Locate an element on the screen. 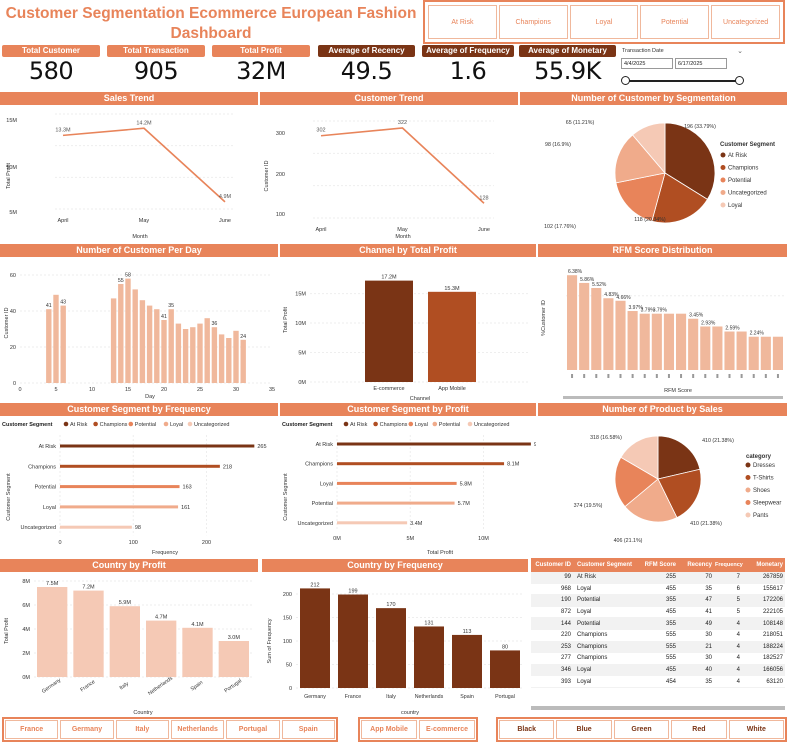 This screenshot has height=742, width=787. data-label: 5.52% is located at coordinates (599, 285).